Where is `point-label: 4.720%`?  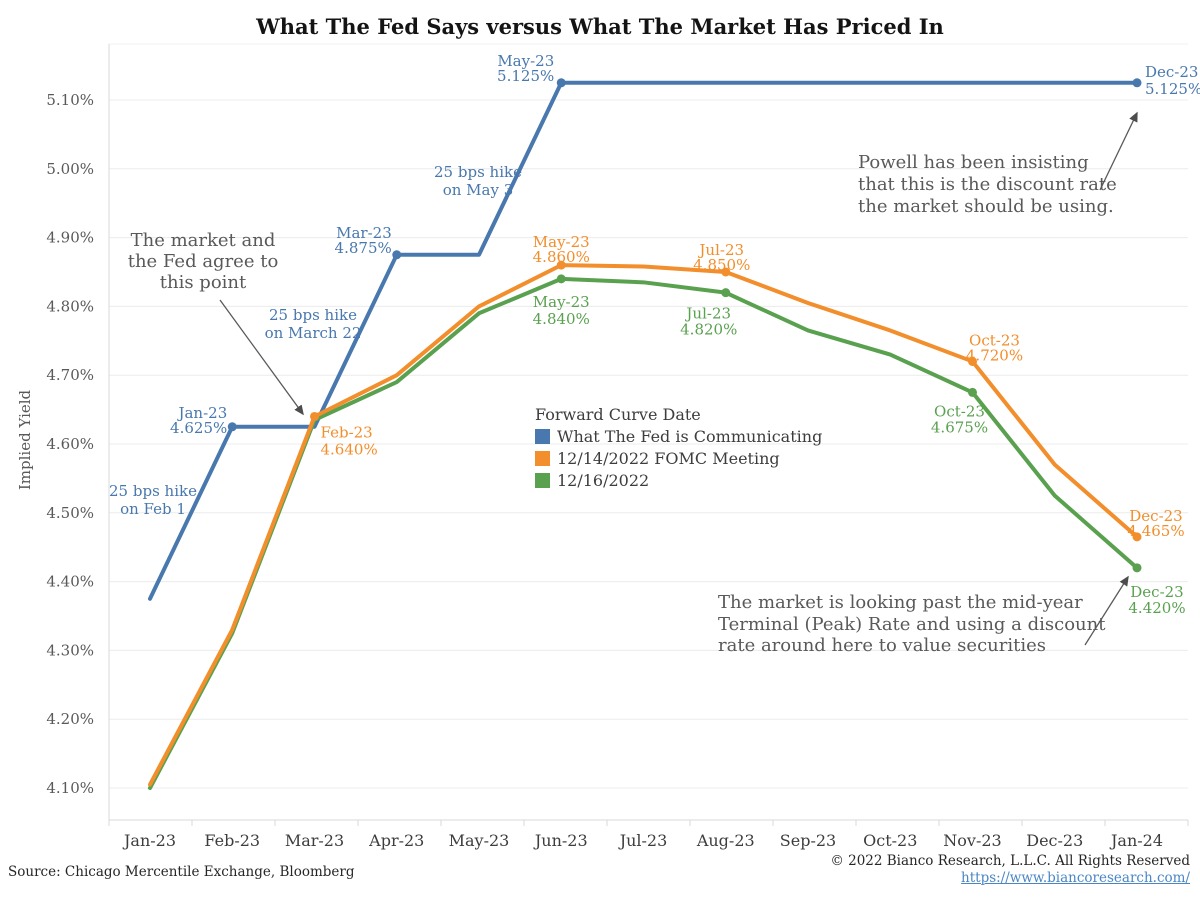 point-label: 4.720% is located at coordinates (994, 355).